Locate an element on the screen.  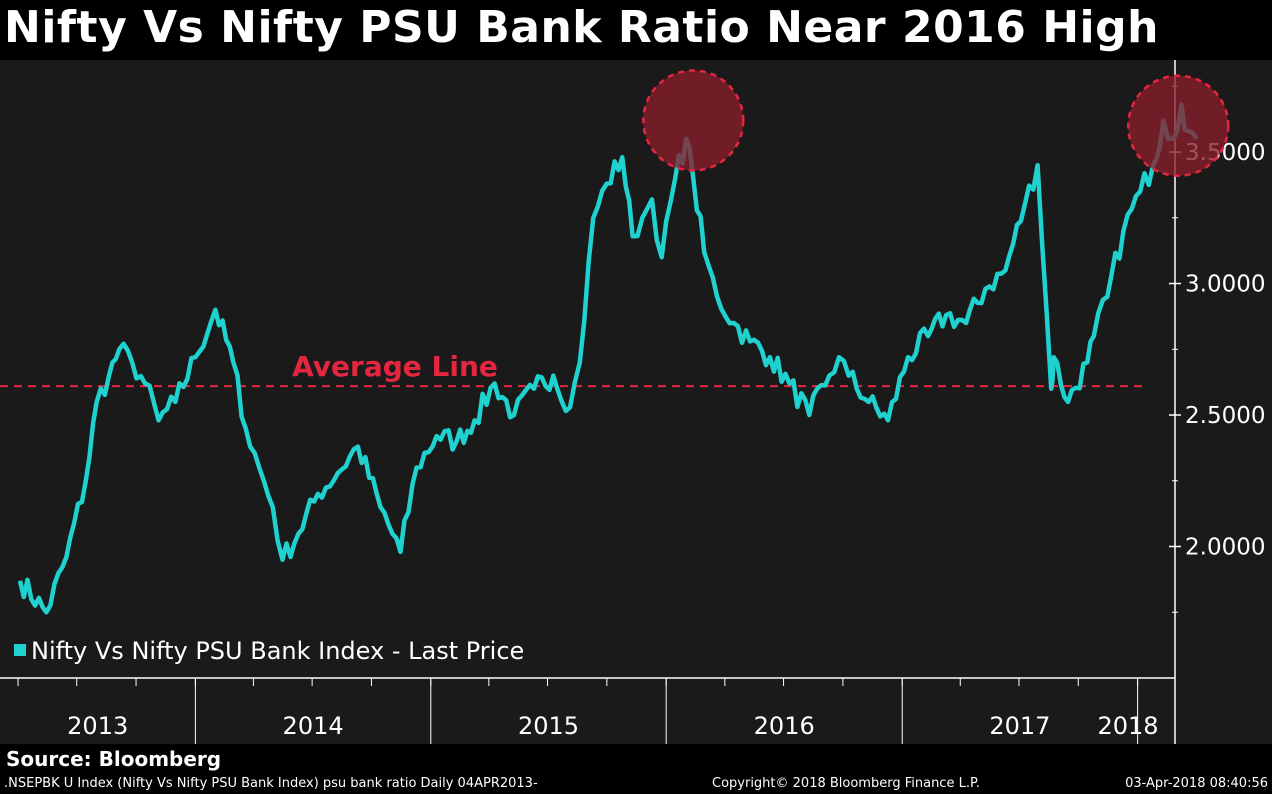
average-line-label: Average Line is located at coordinates (395, 366).